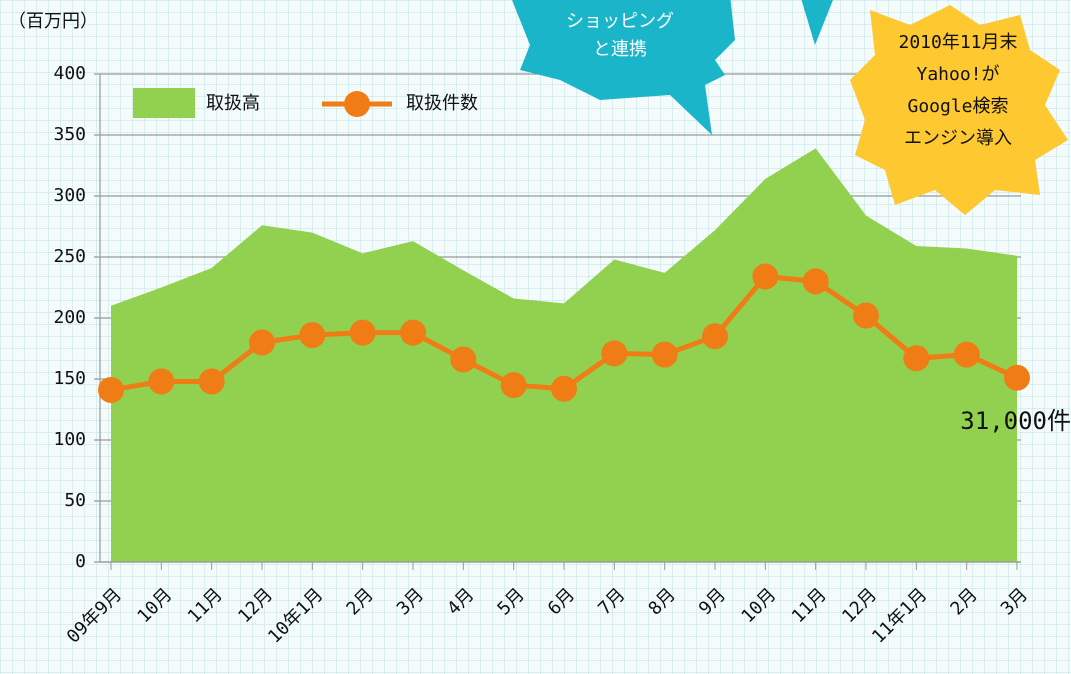 The height and width of the screenshot is (674, 1071). I want to click on y-tick-label: 150, so click(69, 378).